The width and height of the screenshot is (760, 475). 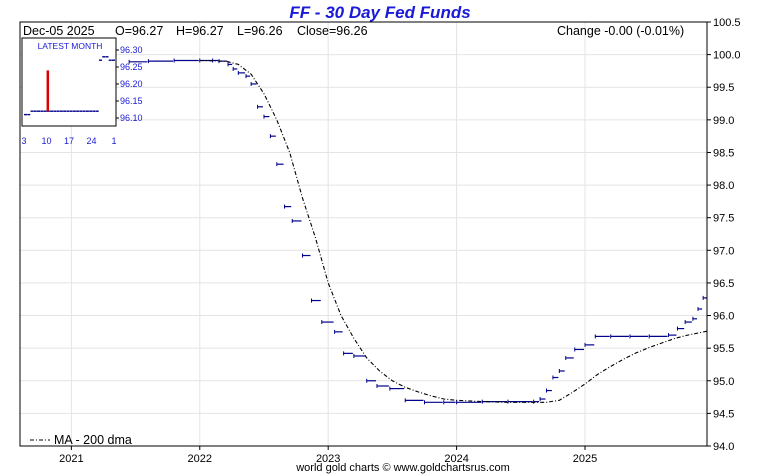 What do you see at coordinates (200, 459) in the screenshot?
I see `x-tick-label: 2022` at bounding box center [200, 459].